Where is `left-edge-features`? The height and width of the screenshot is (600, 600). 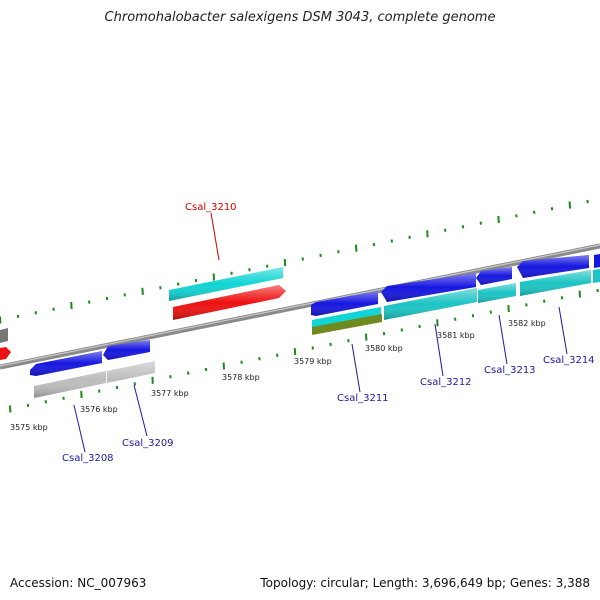
left-edge-features is located at coordinates (5, 344).